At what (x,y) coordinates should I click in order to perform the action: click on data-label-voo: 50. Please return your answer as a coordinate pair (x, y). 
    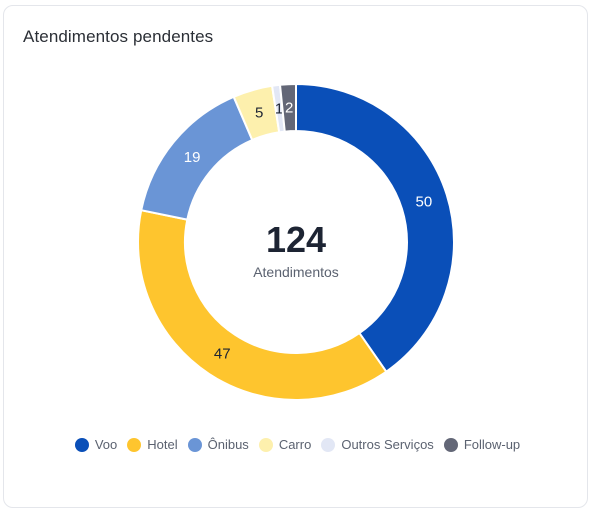
    Looking at the image, I should click on (424, 201).